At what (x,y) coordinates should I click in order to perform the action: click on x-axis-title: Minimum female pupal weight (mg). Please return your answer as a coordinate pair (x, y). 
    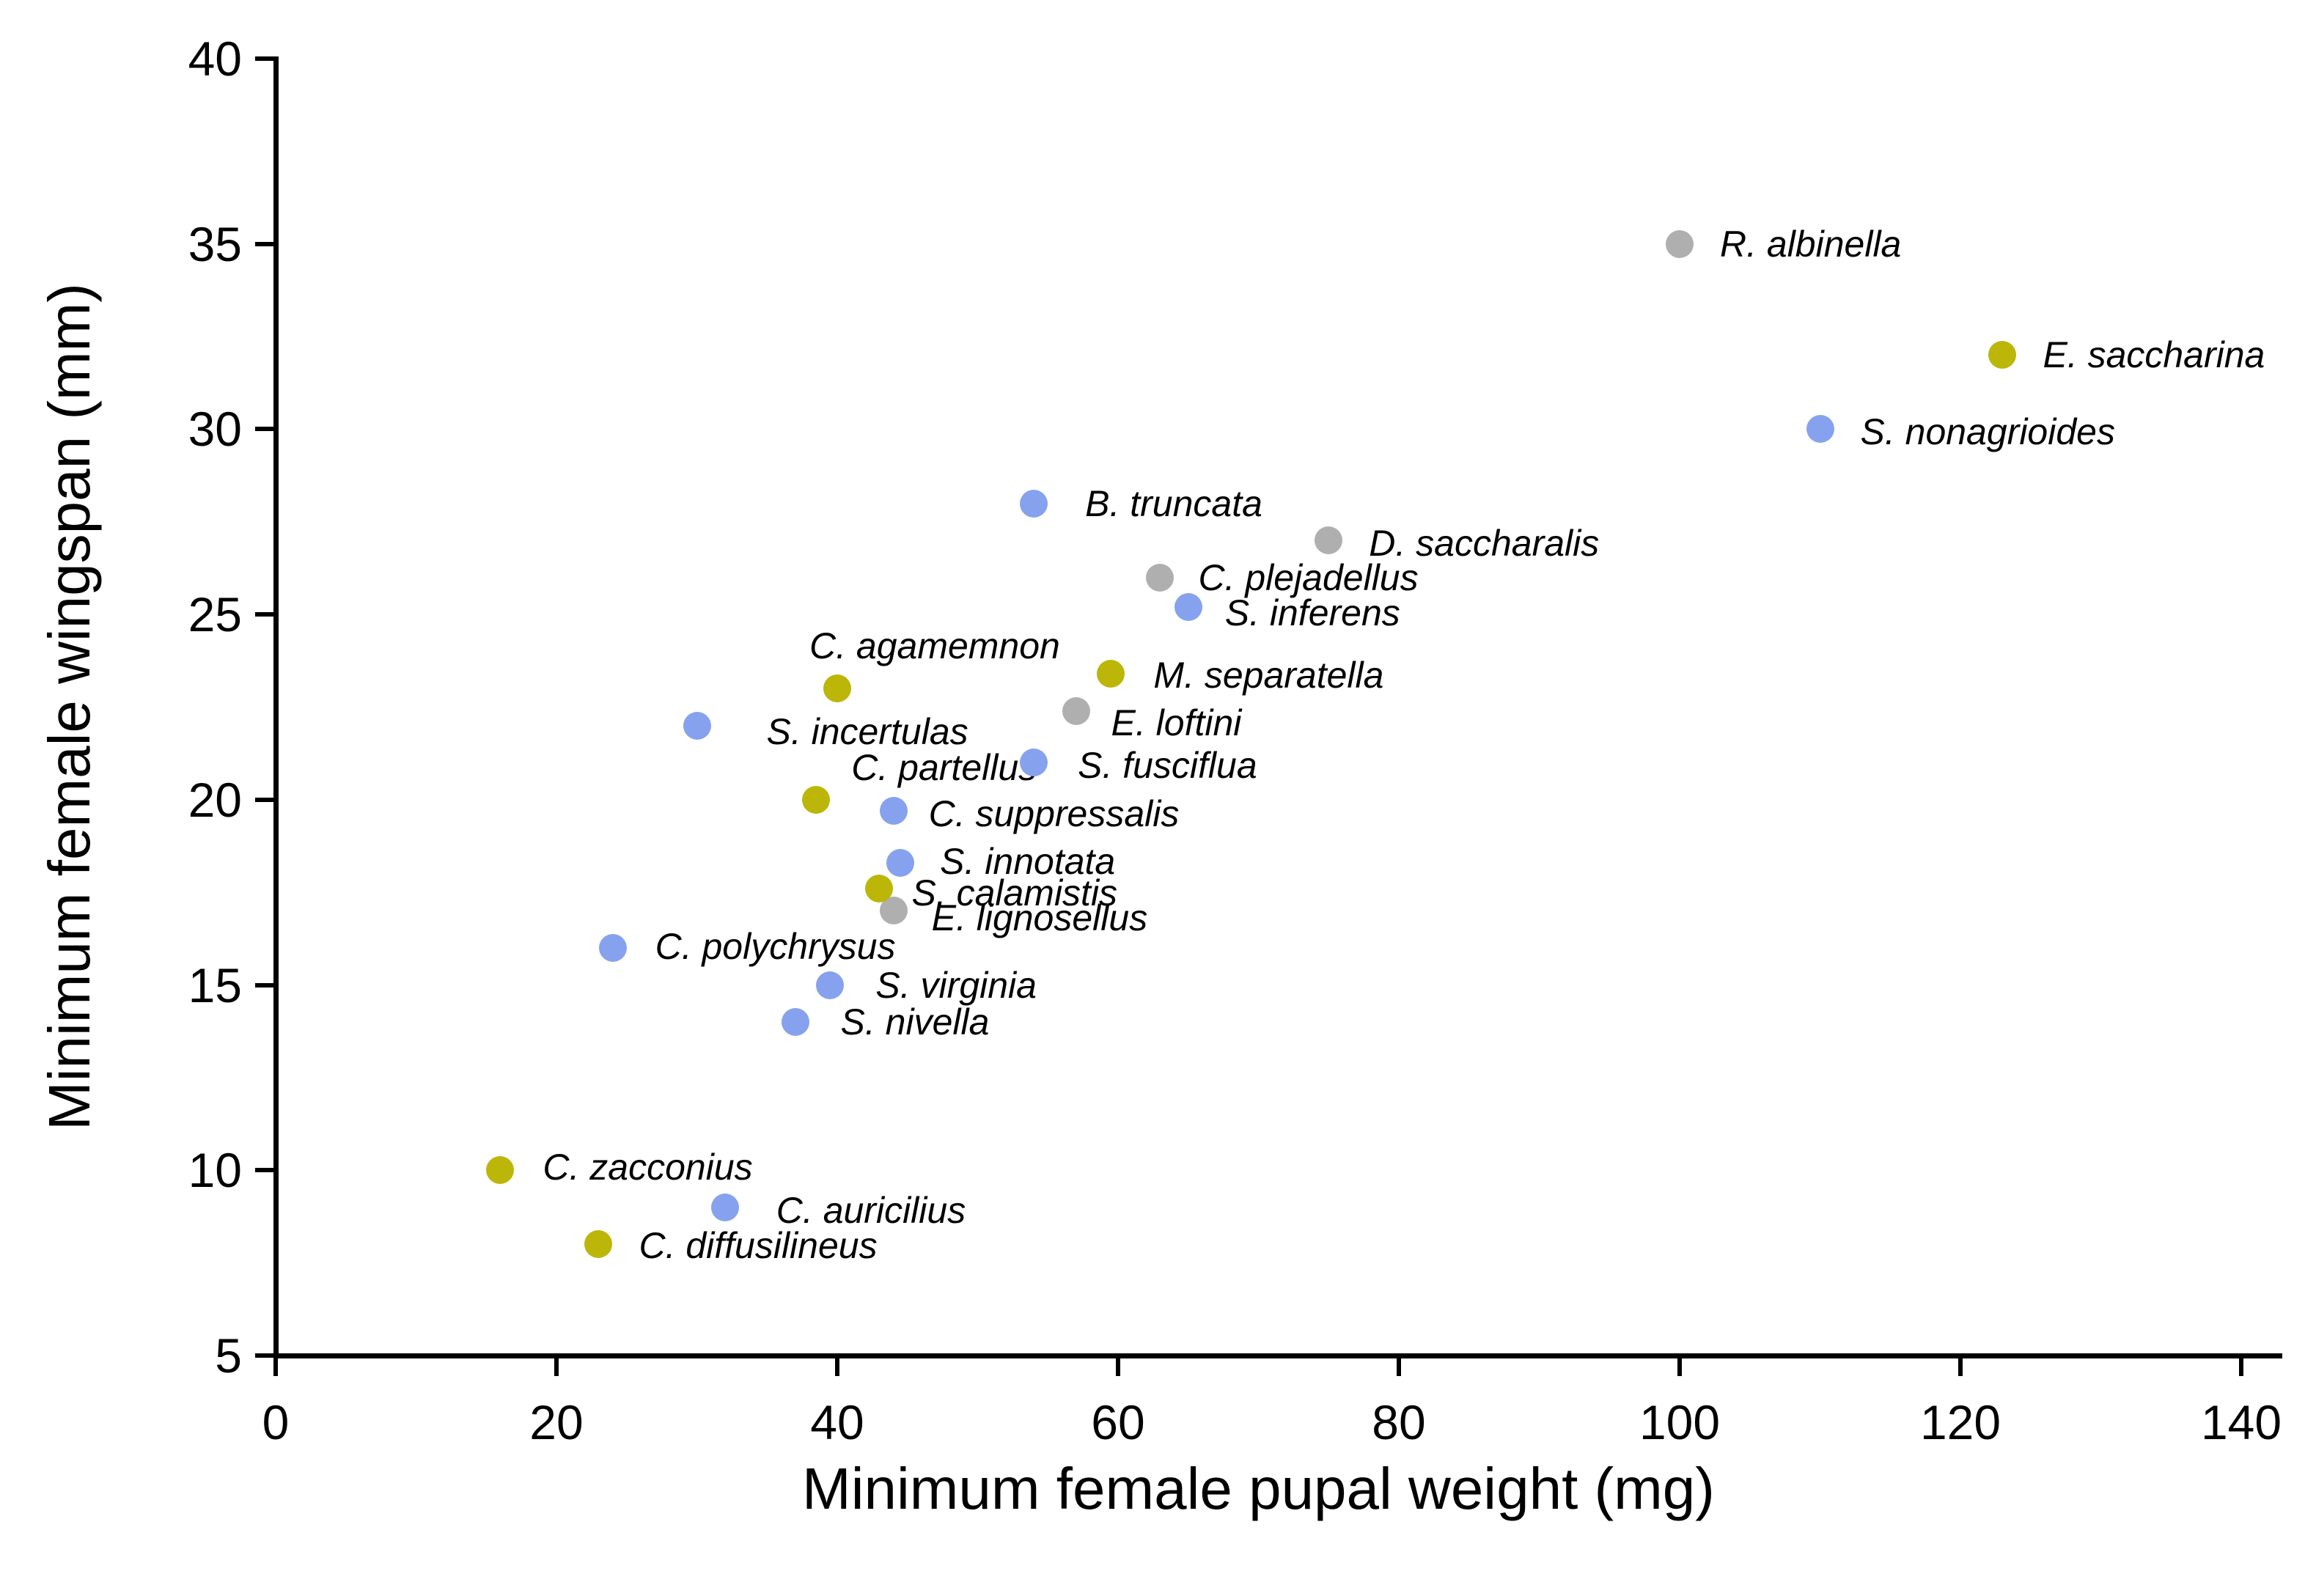
    Looking at the image, I should click on (1258, 1488).